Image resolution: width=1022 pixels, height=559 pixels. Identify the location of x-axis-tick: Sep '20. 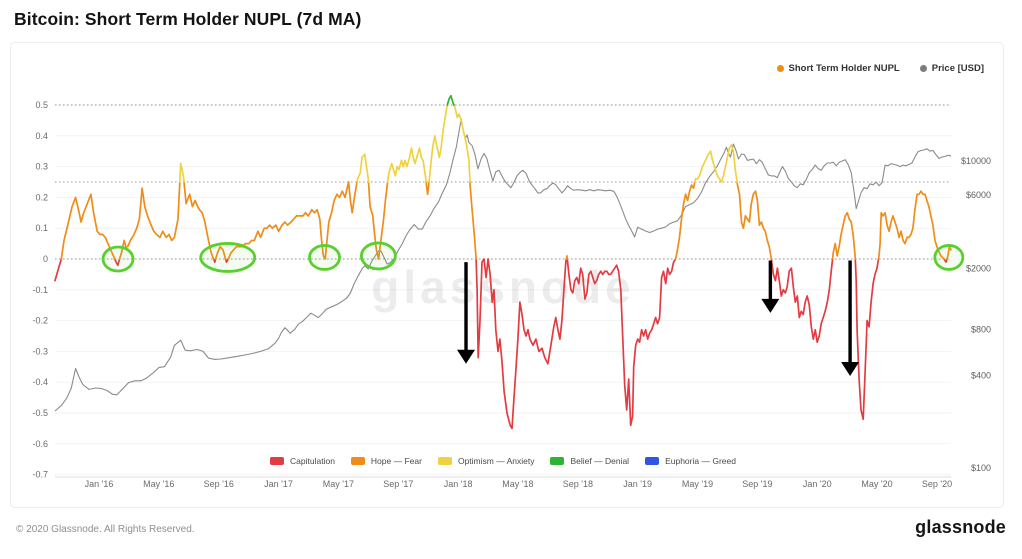
(937, 484).